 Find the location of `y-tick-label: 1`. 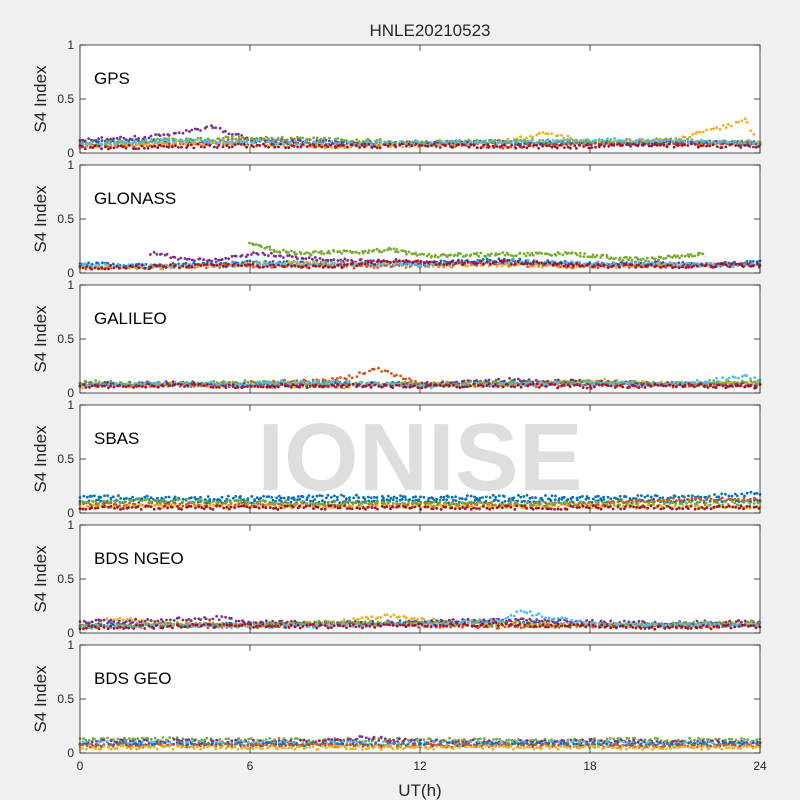

y-tick-label: 1 is located at coordinates (70, 285).